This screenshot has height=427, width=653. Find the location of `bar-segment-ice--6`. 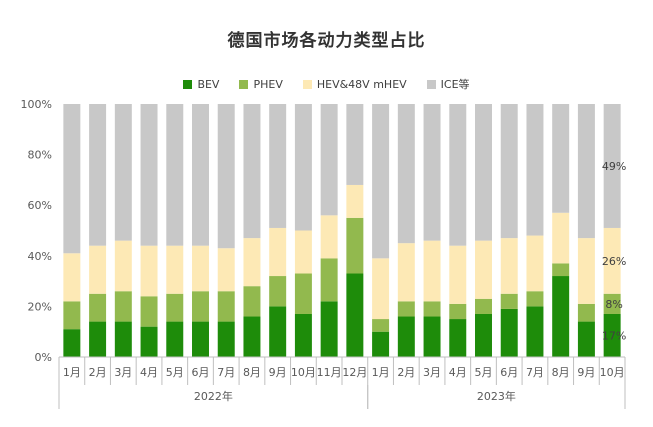

bar-segment-ice--6 is located at coordinates (226, 176).